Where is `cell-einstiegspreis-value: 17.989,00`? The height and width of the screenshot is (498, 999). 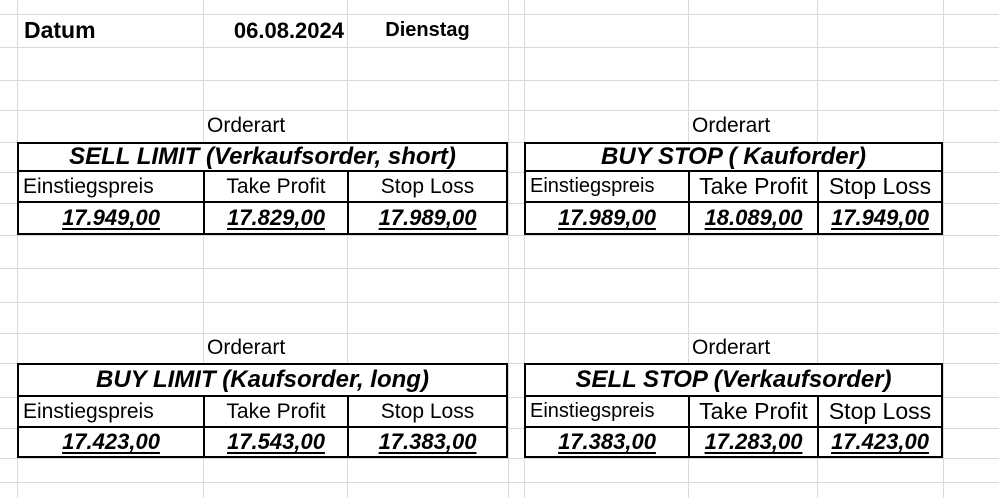
cell-einstiegspreis-value: 17.989,00 is located at coordinates (607, 217).